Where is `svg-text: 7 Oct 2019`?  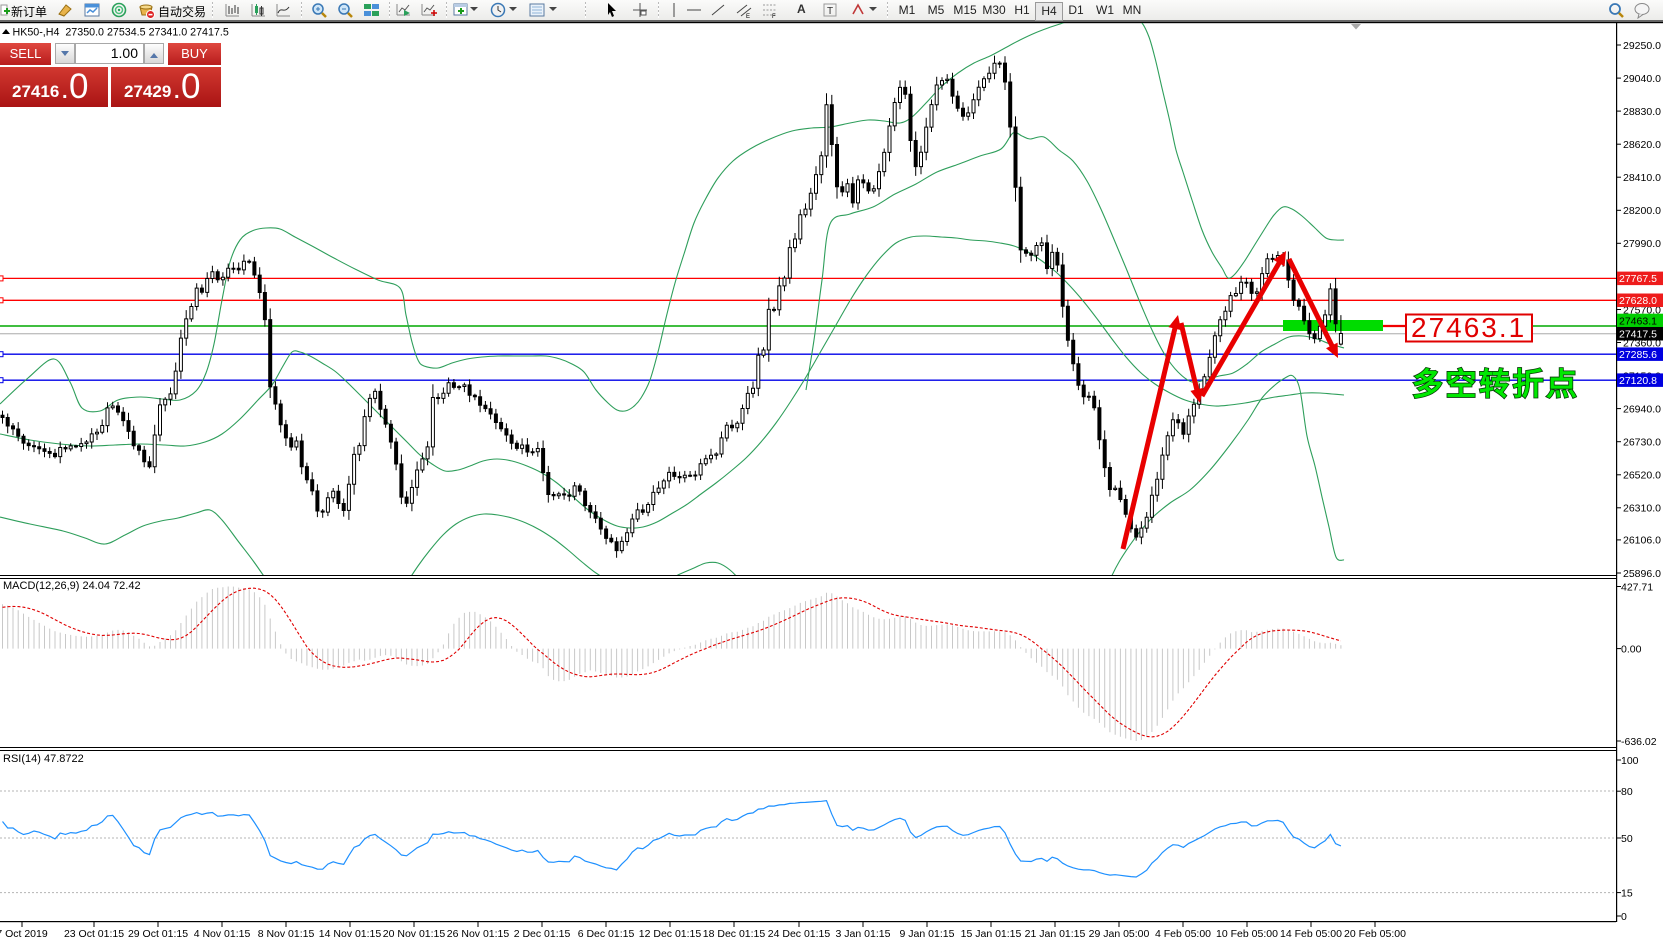 svg-text: 7 Oct 2019 is located at coordinates (24, 934).